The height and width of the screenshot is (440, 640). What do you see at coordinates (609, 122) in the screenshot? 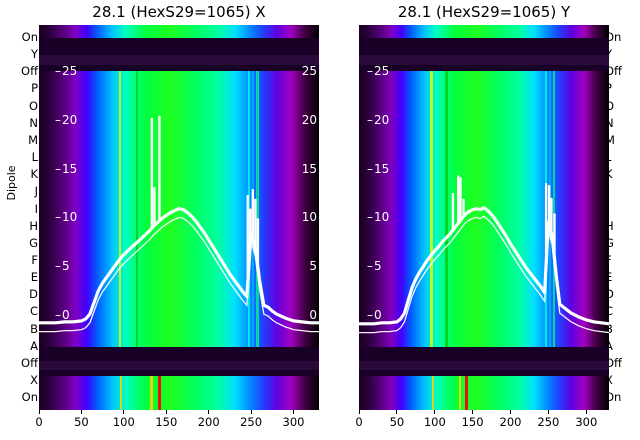
I see `category-label-right: N` at bounding box center [609, 122].